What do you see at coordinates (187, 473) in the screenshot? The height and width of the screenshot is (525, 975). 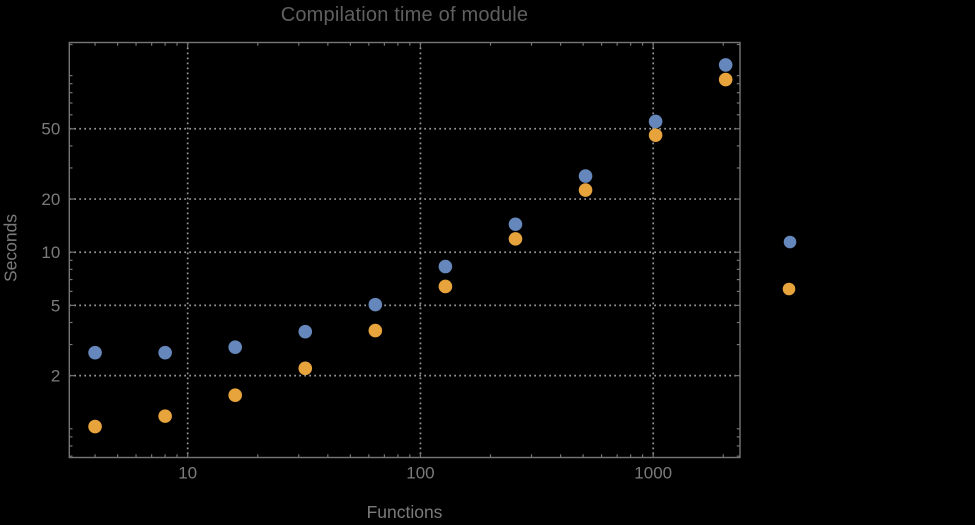 I see `x-tick-label: 10` at bounding box center [187, 473].